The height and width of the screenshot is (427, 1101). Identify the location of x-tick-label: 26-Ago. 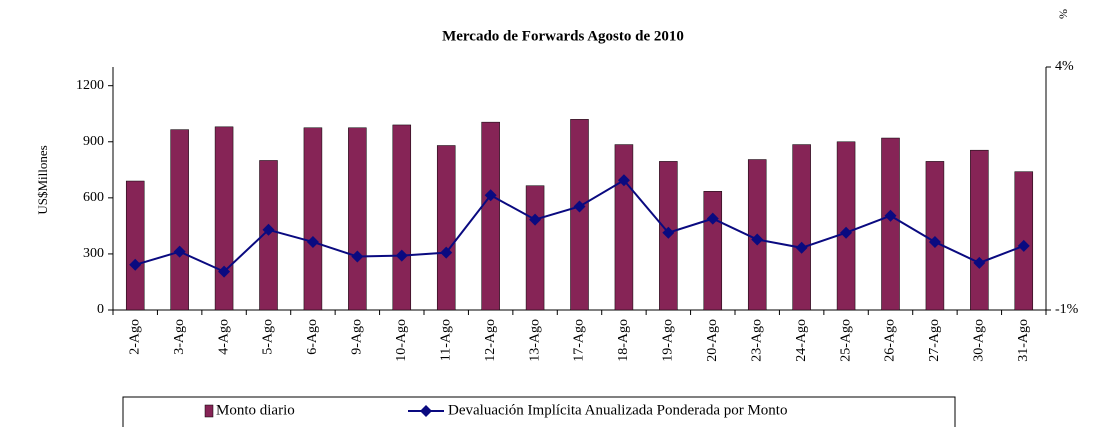
(890, 340).